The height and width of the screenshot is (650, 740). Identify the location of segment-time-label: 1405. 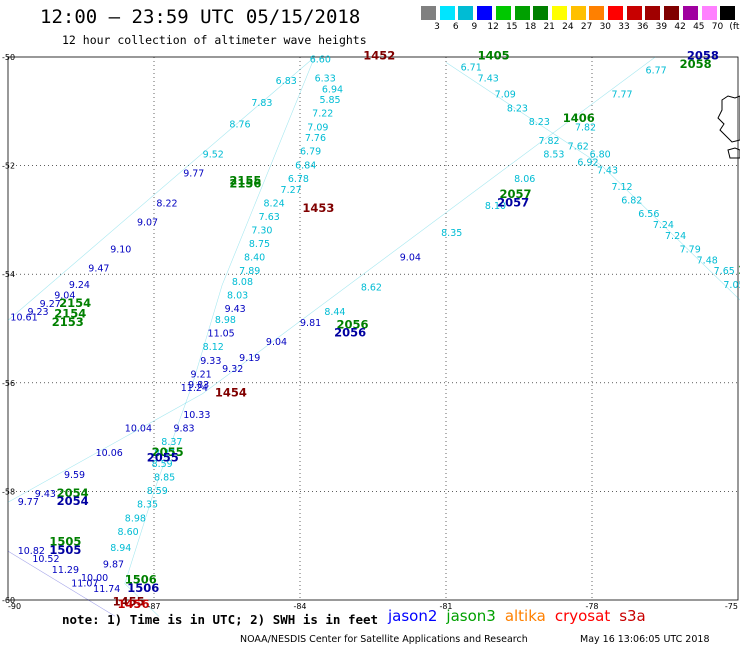
(494, 56).